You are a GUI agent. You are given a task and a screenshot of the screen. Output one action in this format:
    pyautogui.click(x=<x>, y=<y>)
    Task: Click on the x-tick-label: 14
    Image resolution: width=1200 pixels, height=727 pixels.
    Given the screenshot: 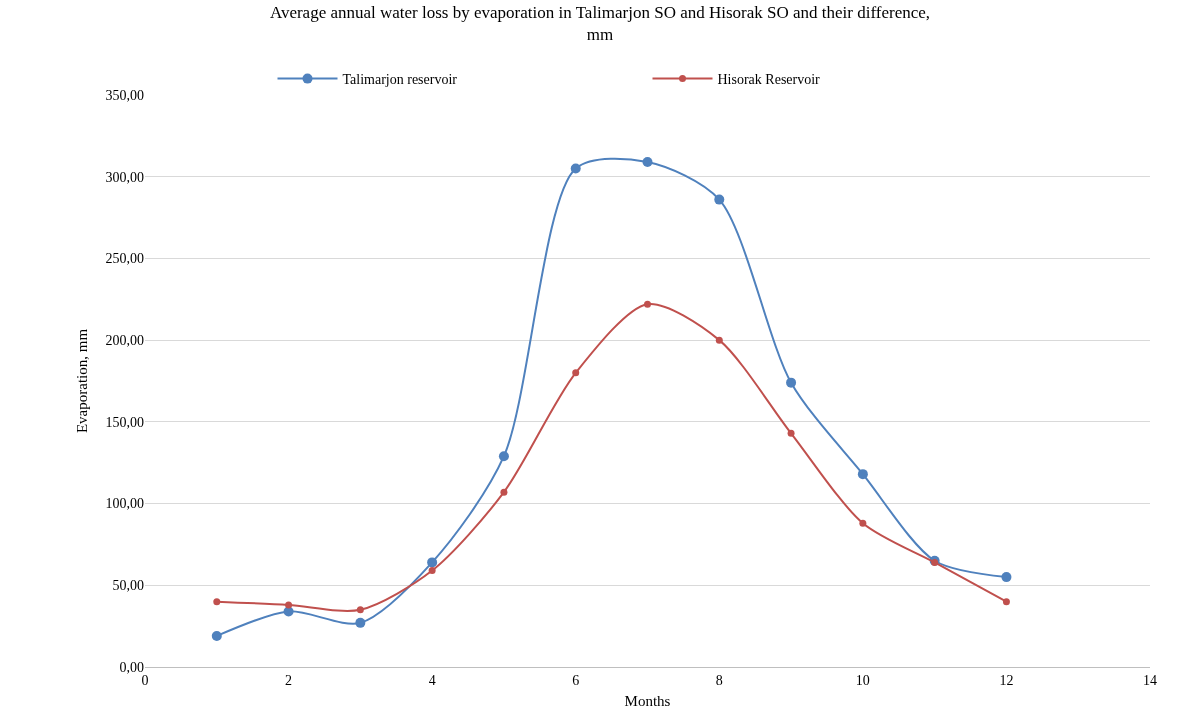 What is the action you would take?
    pyautogui.click(x=1150, y=680)
    